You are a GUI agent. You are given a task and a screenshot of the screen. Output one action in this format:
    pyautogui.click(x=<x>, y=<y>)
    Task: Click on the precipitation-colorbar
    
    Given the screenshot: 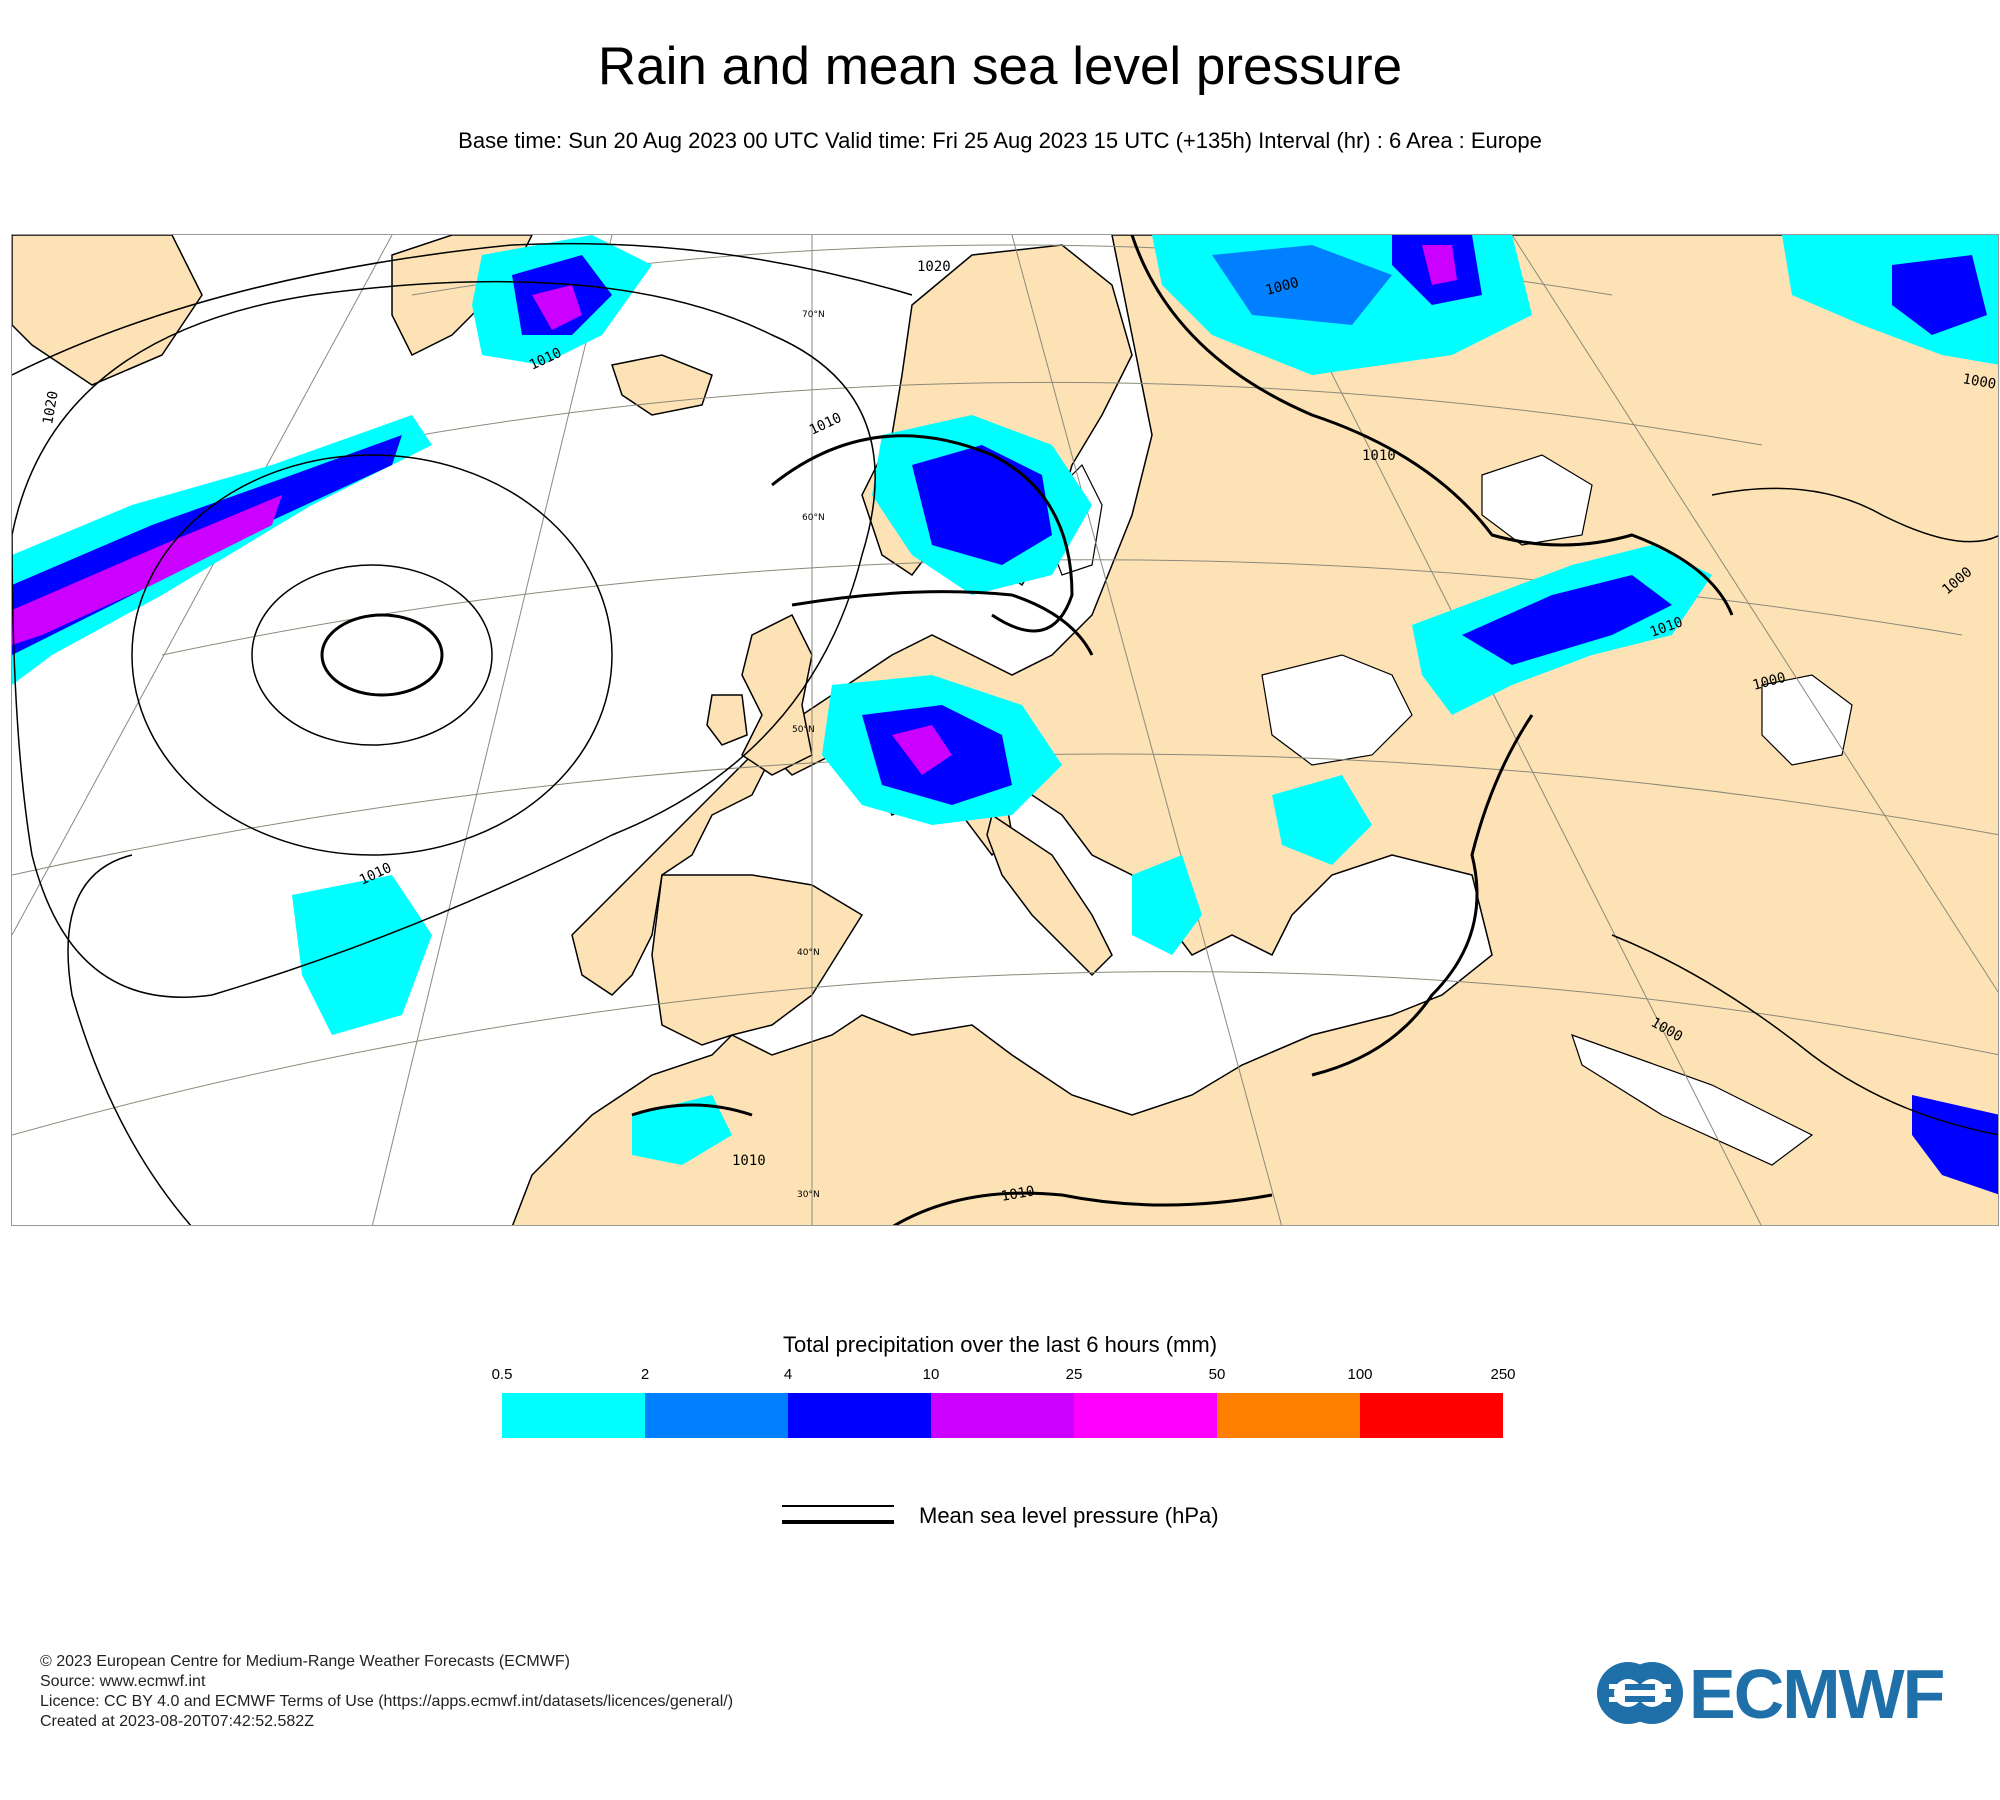 What is the action you would take?
    pyautogui.click(x=1002, y=1415)
    